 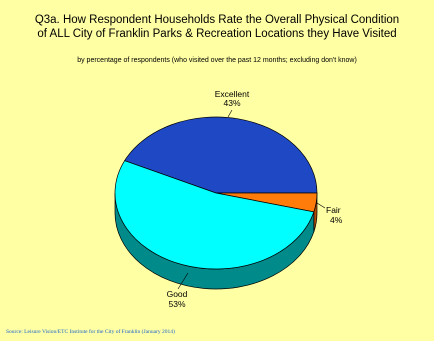 I want to click on slice-label-excellent: Excellent, so click(x=232, y=94).